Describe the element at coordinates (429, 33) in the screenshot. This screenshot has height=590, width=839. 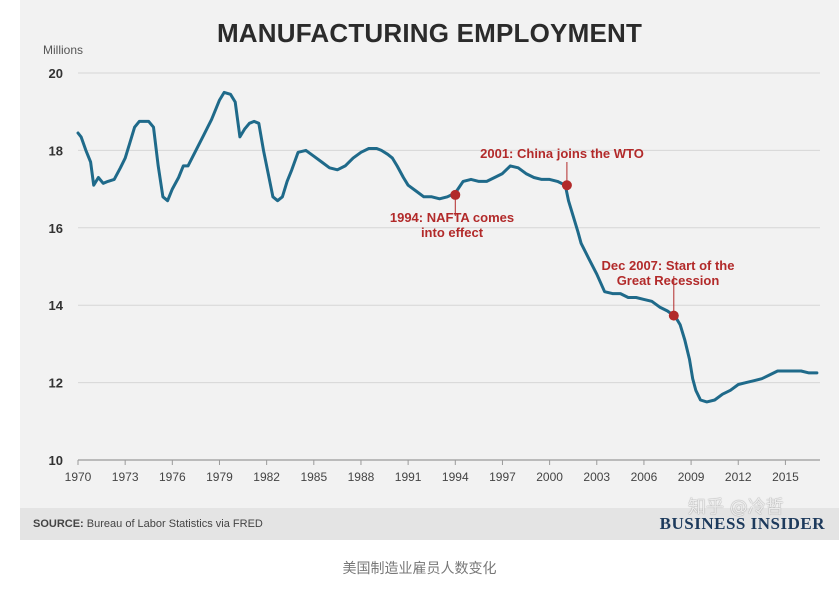
I see `chart-title: MANUFACTURING EMPLOYMENT` at that location.